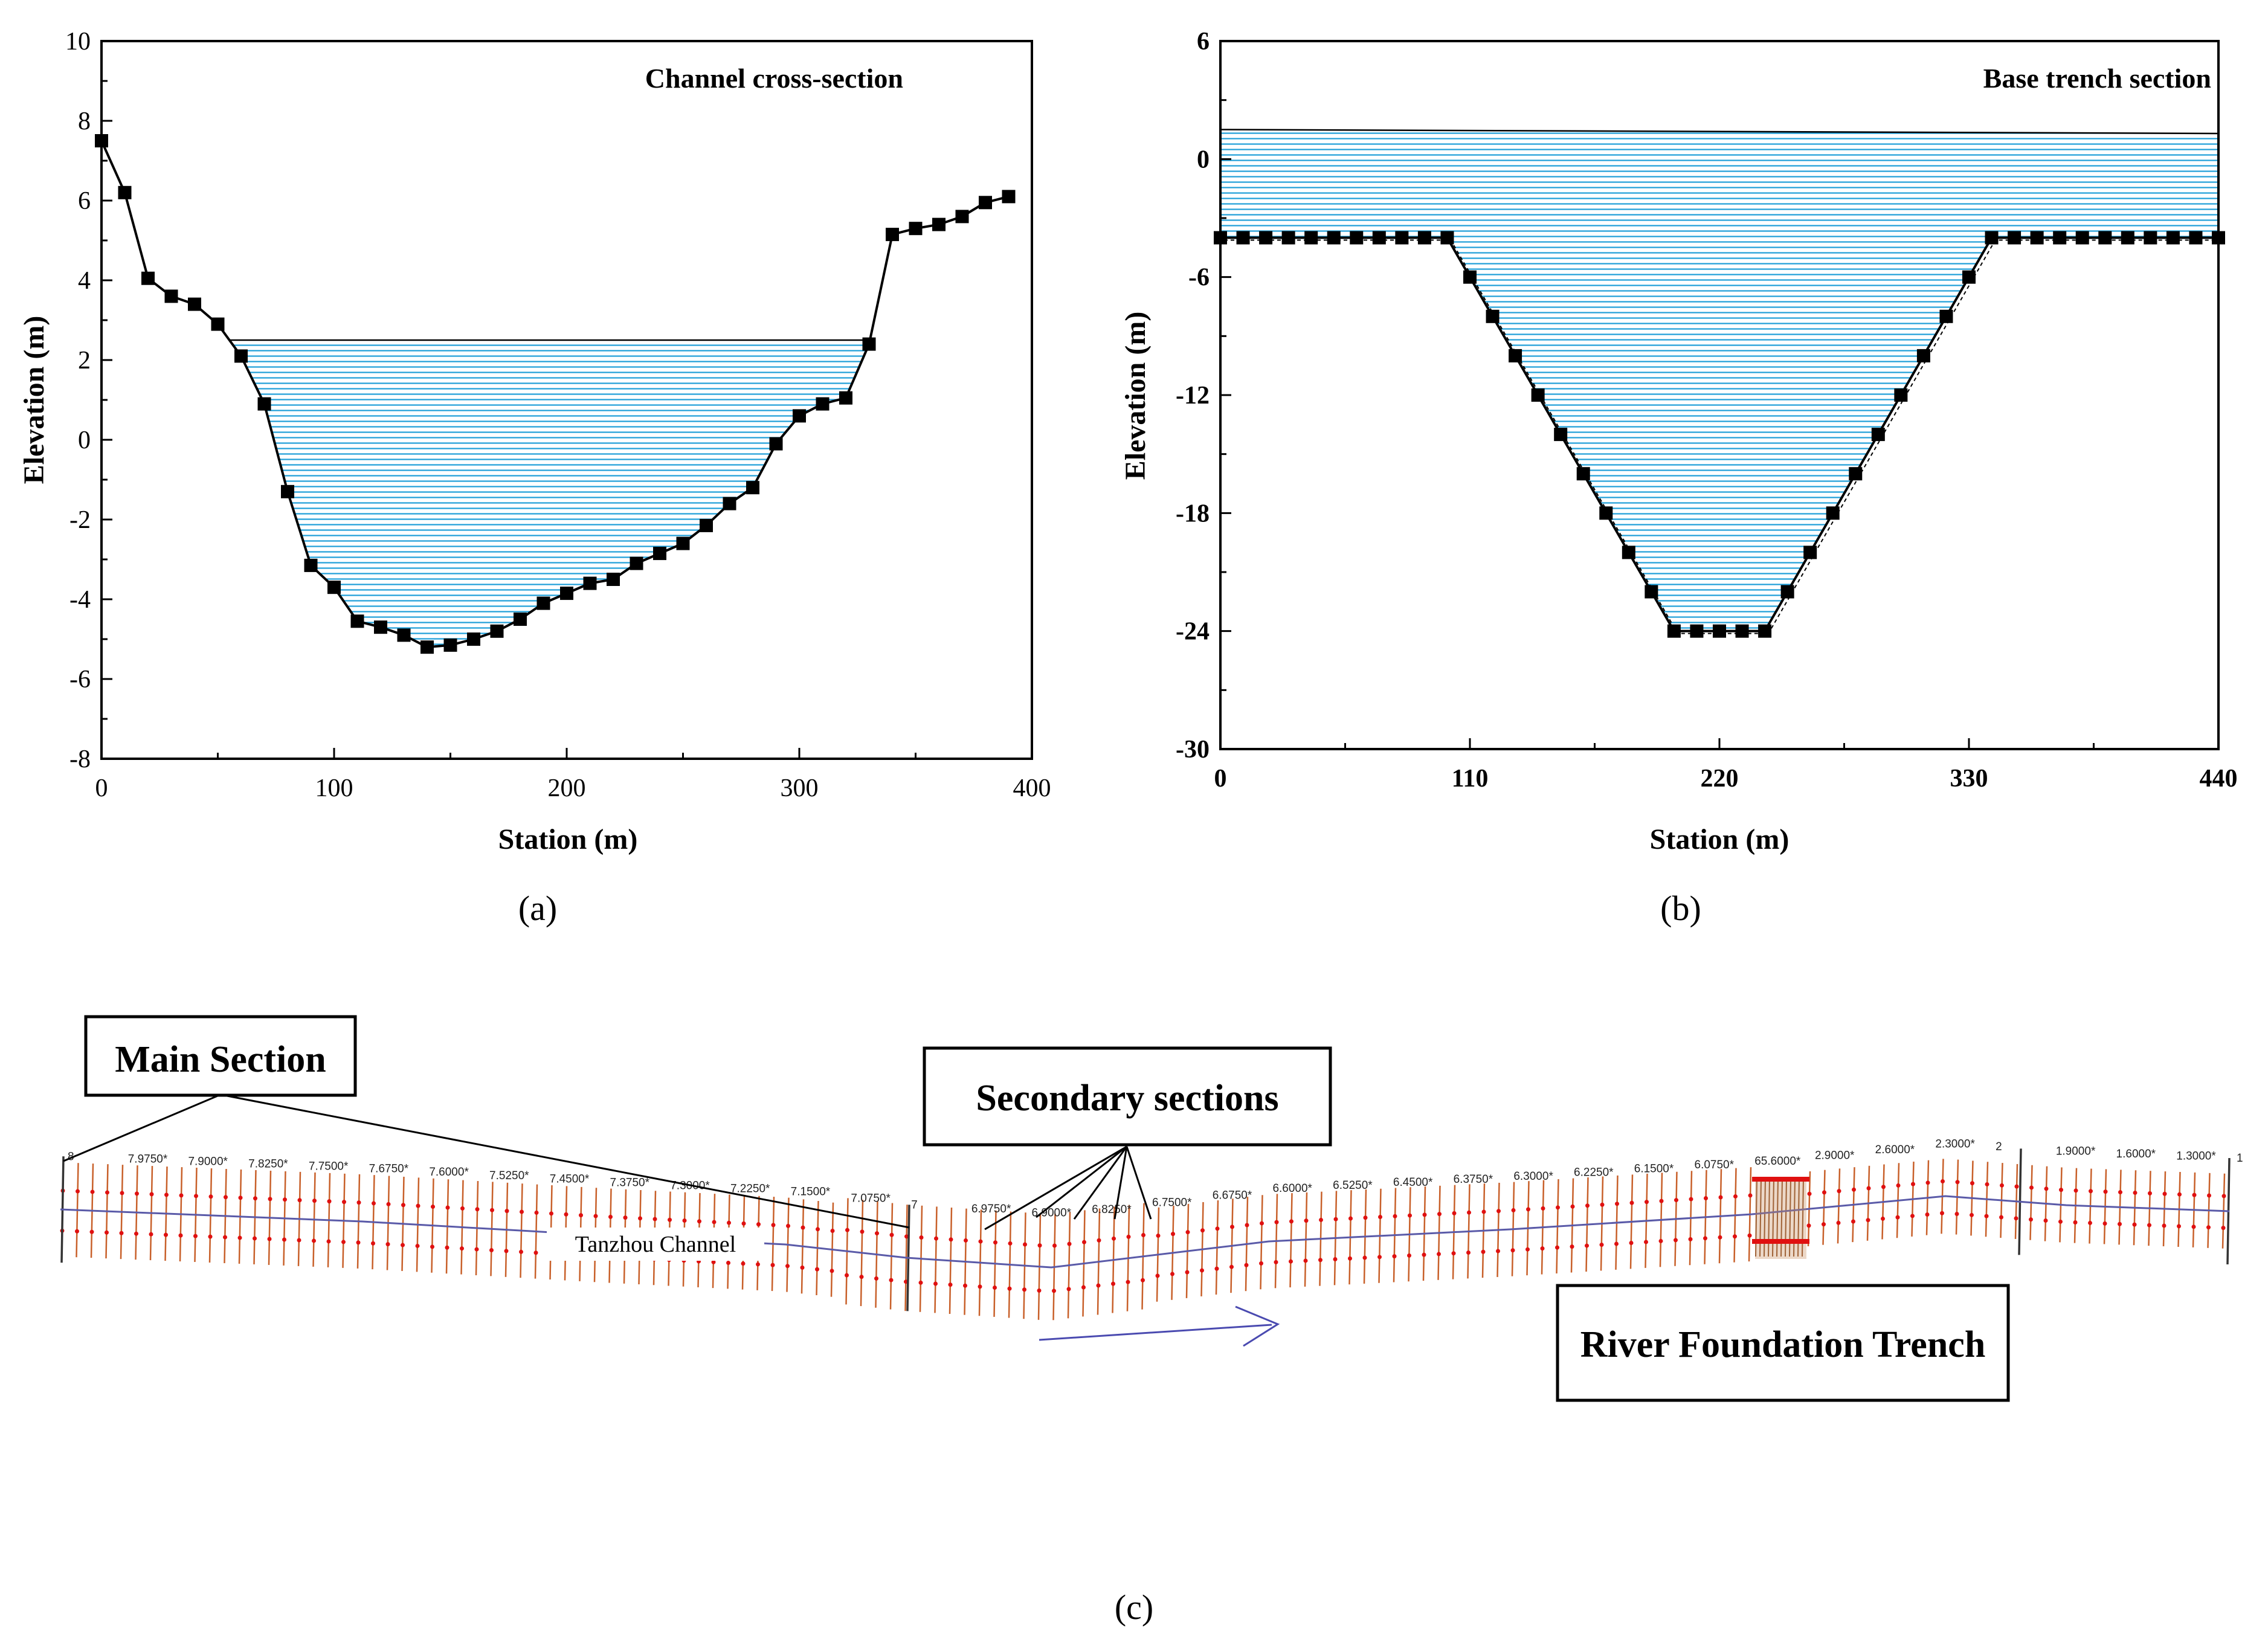 The height and width of the screenshot is (1651, 2268). Describe the element at coordinates (1470, 779) in the screenshot. I see `x-tick-label: 110` at that location.